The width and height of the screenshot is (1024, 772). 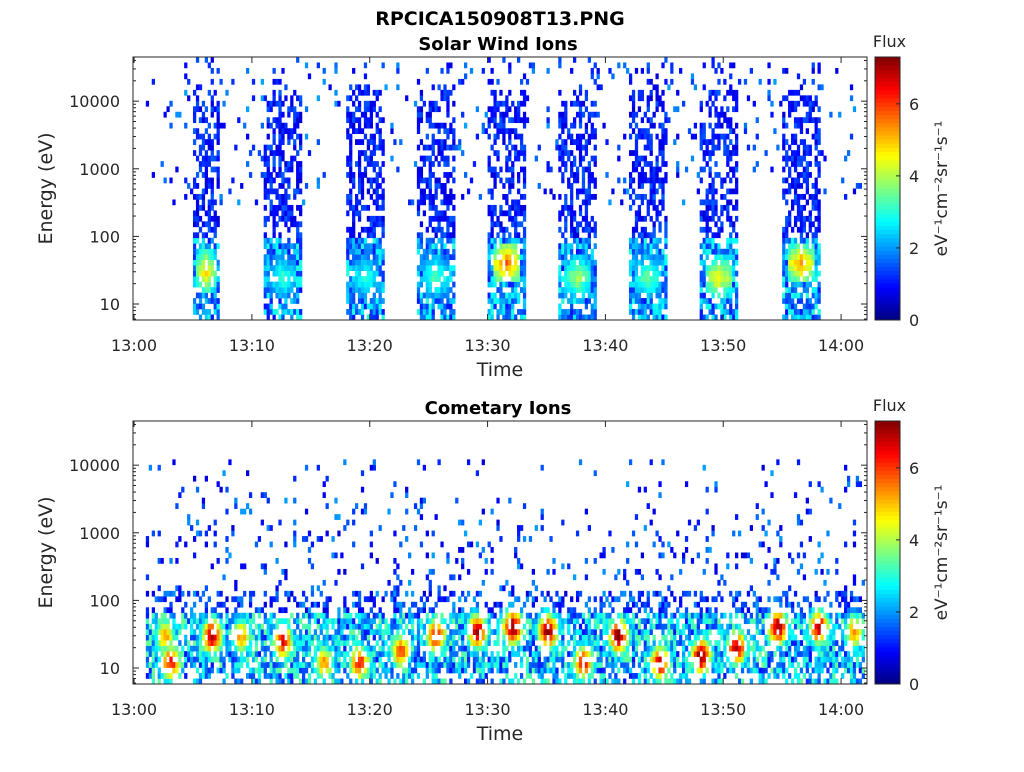 What do you see at coordinates (94, 101) in the screenshot?
I see `y-tick-label: 10000` at bounding box center [94, 101].